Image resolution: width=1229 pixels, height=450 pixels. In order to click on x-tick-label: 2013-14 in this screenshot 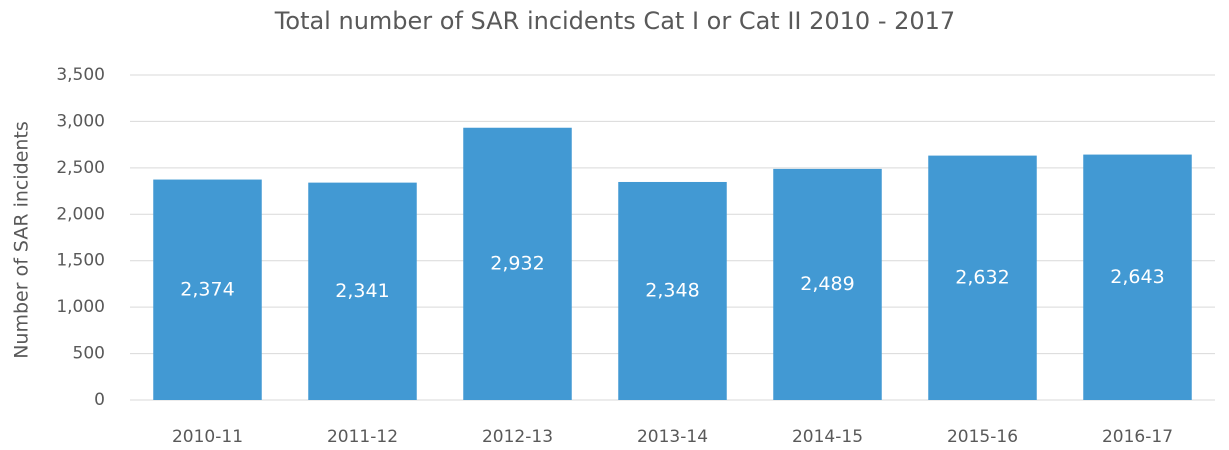, I will do `click(672, 437)`.